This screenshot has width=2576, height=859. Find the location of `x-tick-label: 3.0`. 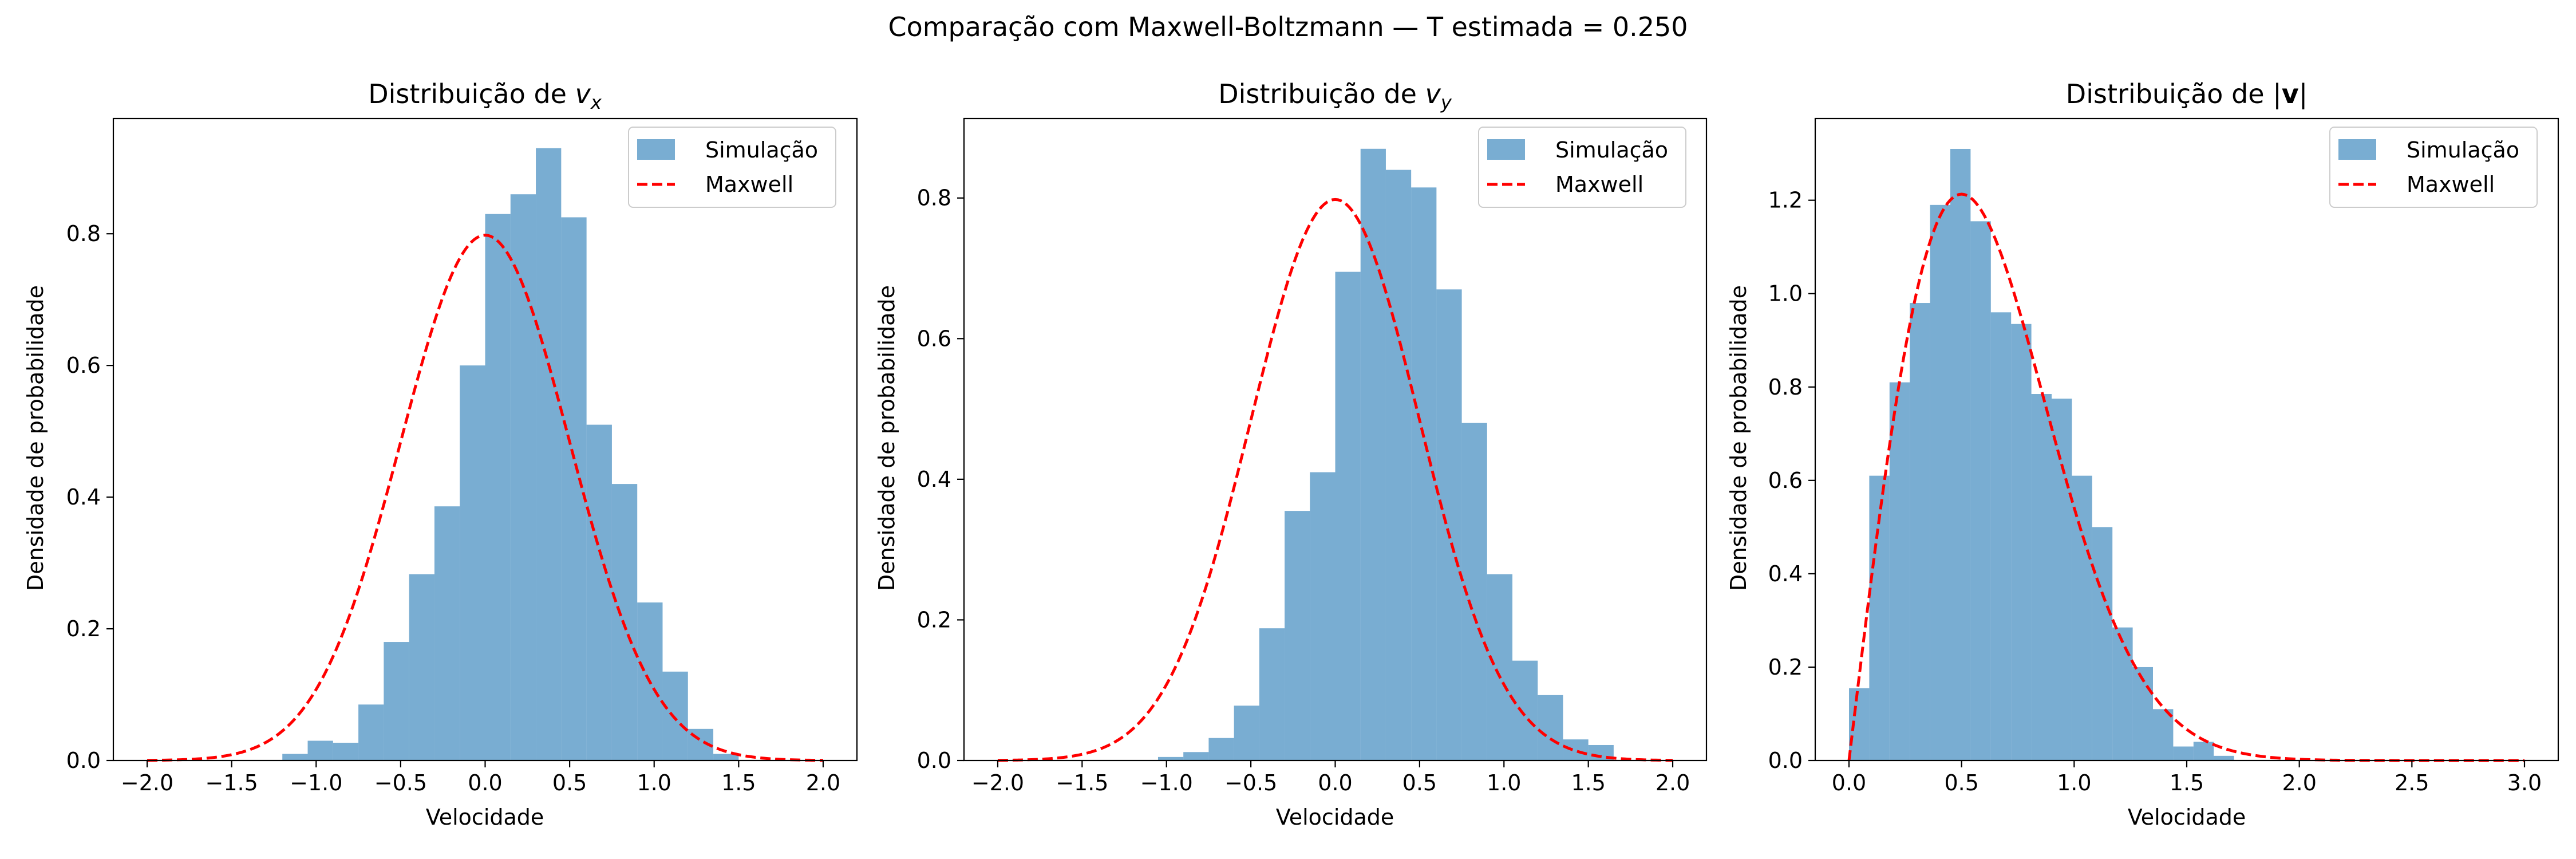

x-tick-label: 3.0 is located at coordinates (2524, 782).